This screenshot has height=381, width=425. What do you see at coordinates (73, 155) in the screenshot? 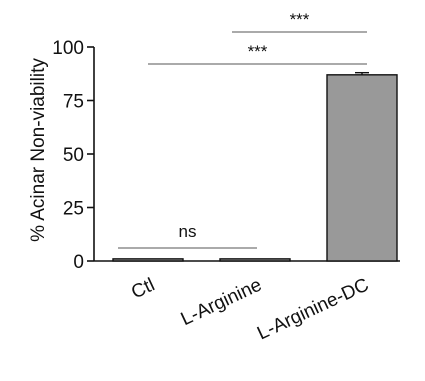
I see `y-tick-label-50: 50` at bounding box center [73, 155].